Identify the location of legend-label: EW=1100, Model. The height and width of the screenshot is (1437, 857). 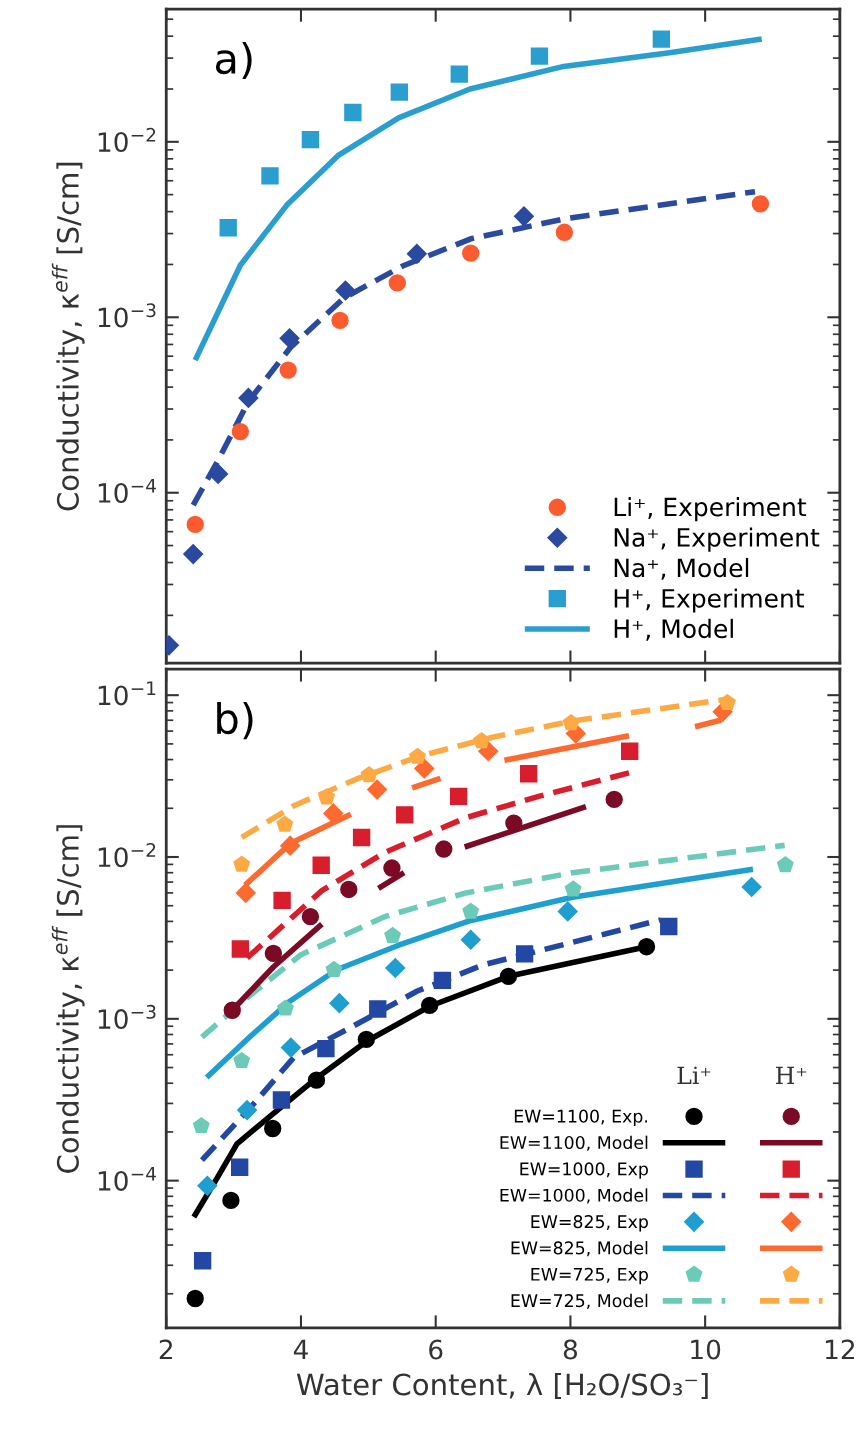
(574, 1143).